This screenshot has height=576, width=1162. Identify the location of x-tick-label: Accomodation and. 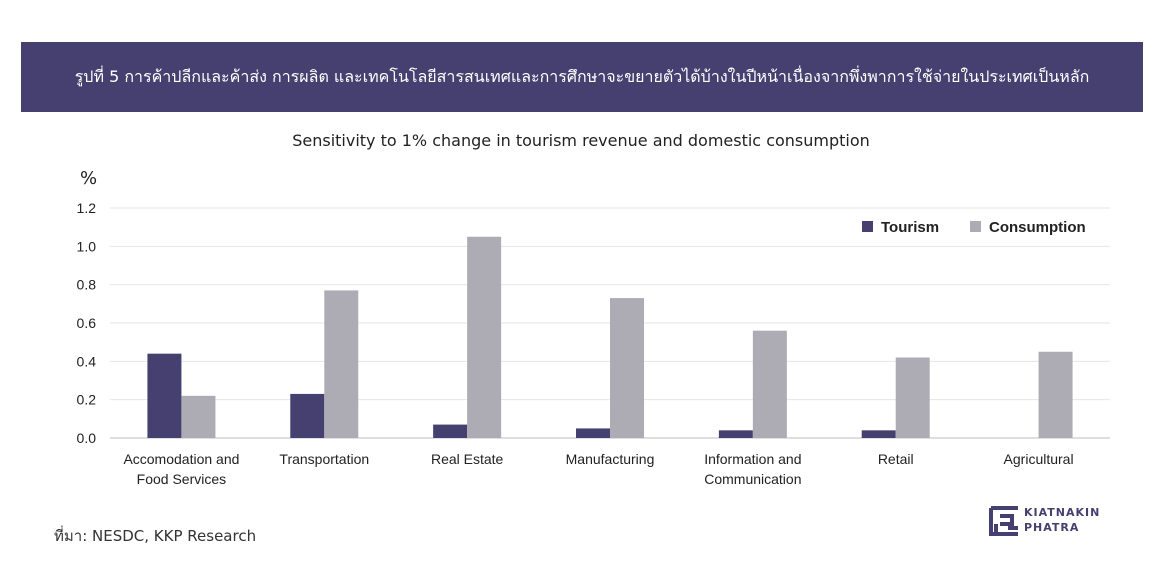
(181, 459).